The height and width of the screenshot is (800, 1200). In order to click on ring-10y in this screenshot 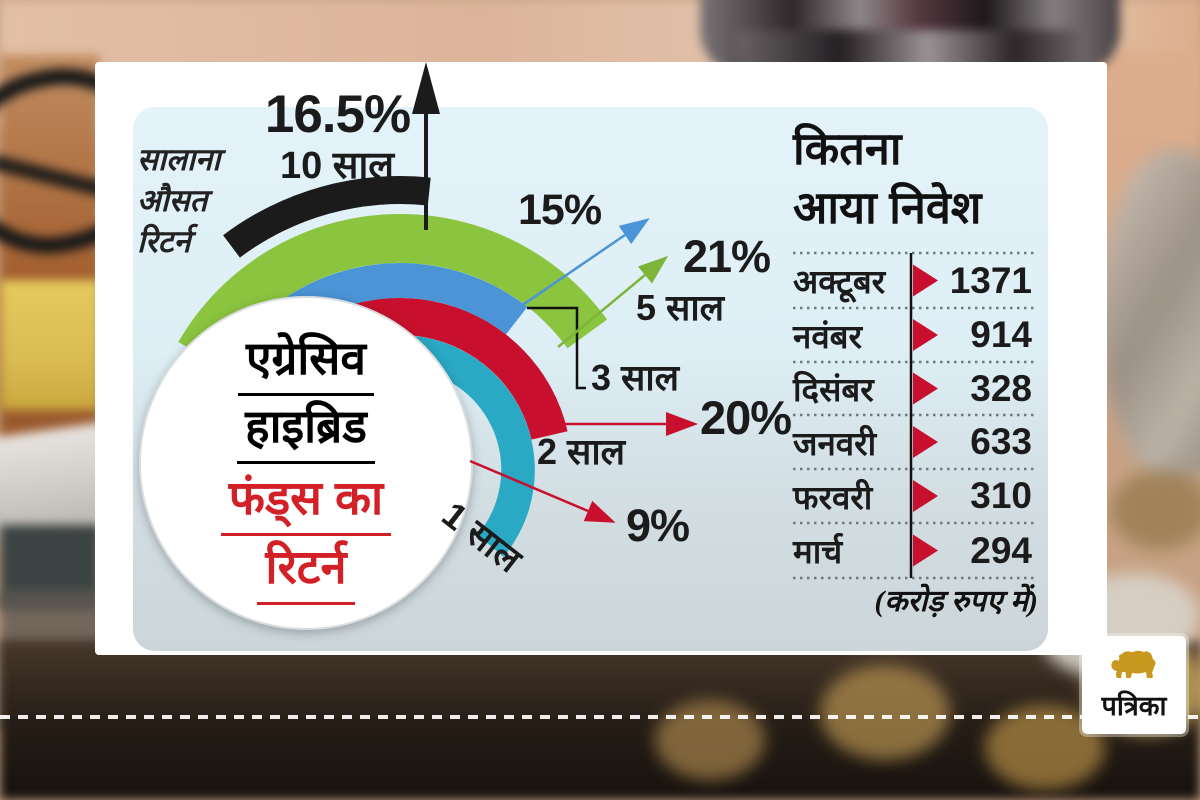, I will do `click(327, 216)`.